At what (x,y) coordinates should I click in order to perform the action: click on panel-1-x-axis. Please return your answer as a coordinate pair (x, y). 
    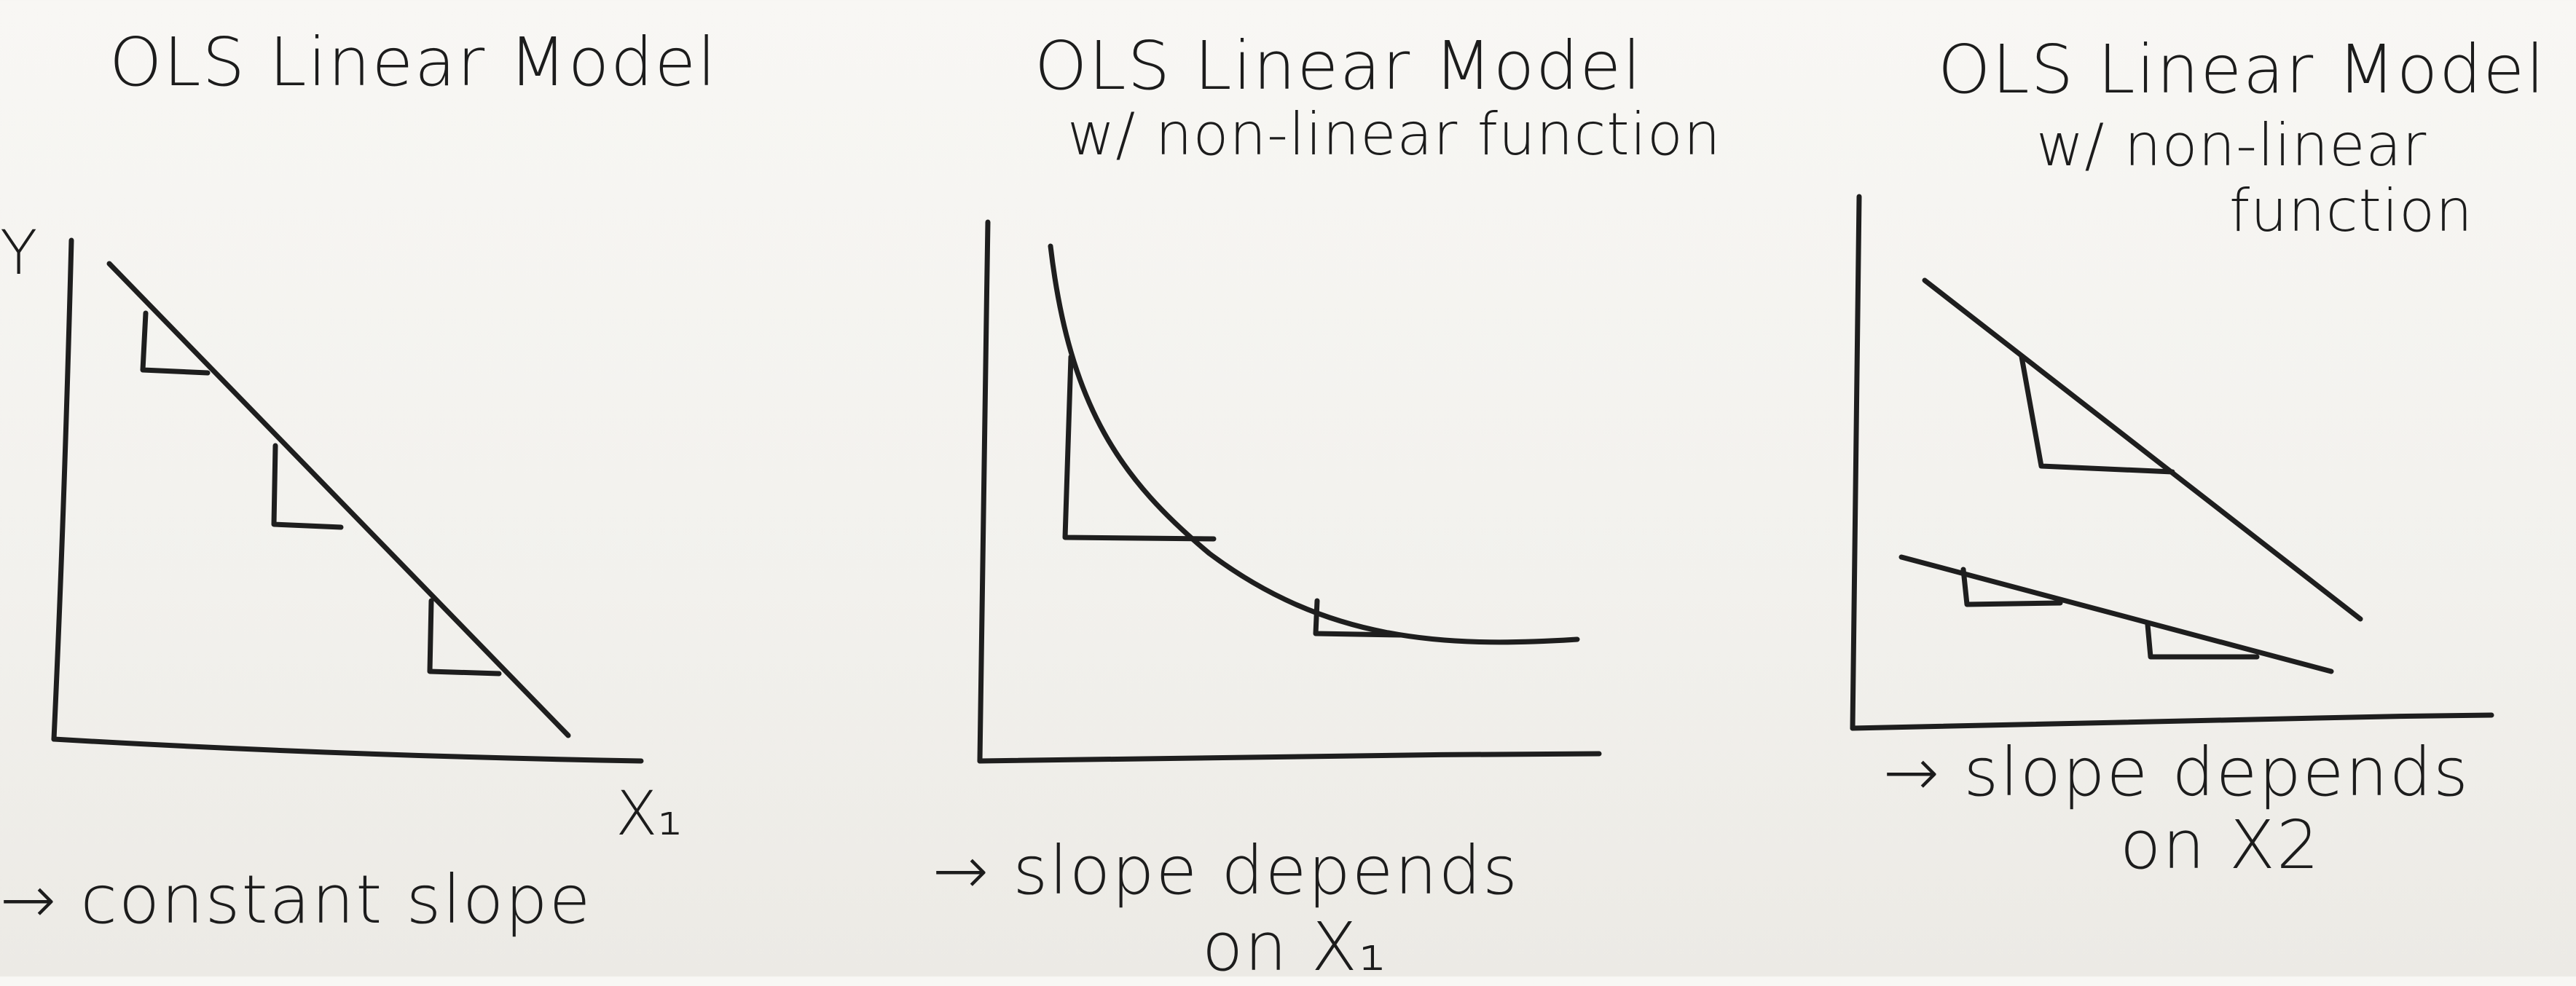
    Looking at the image, I should click on (347, 750).